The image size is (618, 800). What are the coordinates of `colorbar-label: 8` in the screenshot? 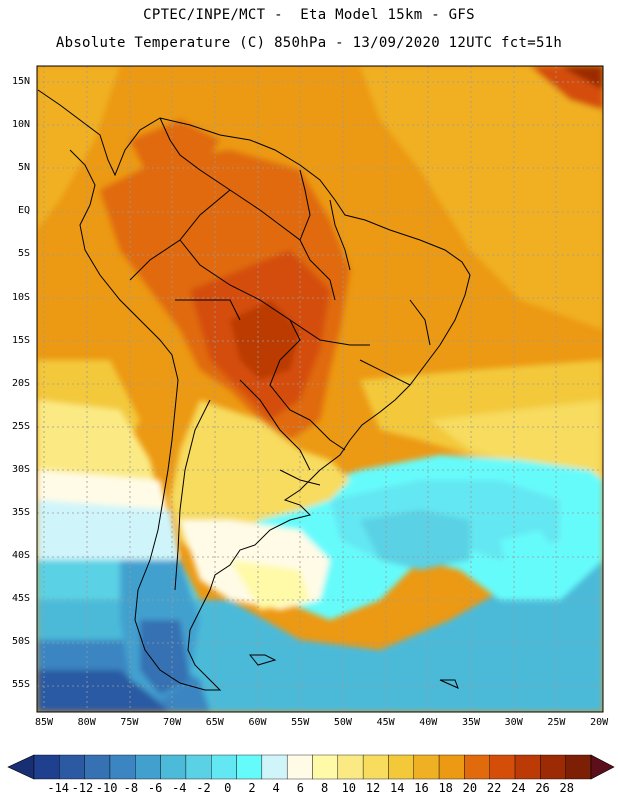 It's located at (324, 788).